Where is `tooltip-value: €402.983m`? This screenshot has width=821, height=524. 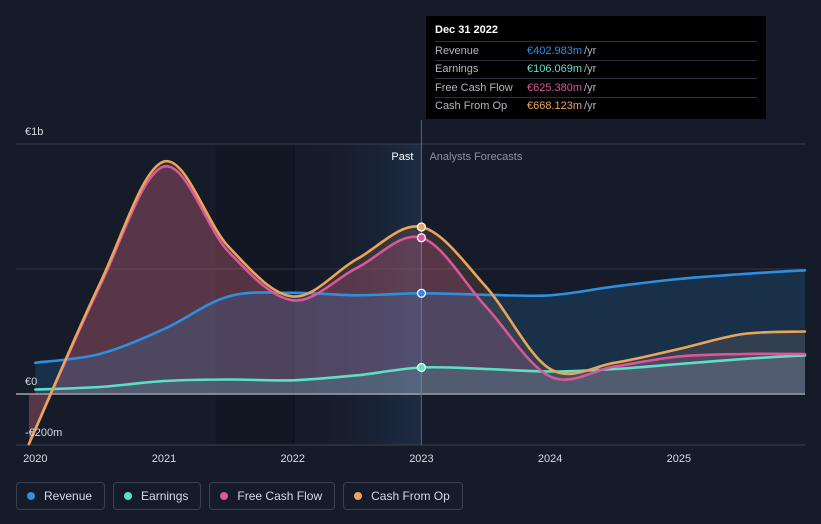 tooltip-value: €402.983m is located at coordinates (555, 50).